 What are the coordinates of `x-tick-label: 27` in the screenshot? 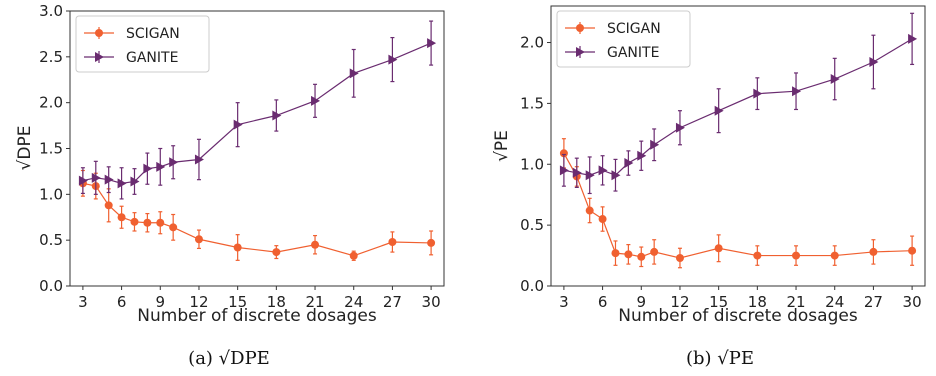 It's located at (873, 302).